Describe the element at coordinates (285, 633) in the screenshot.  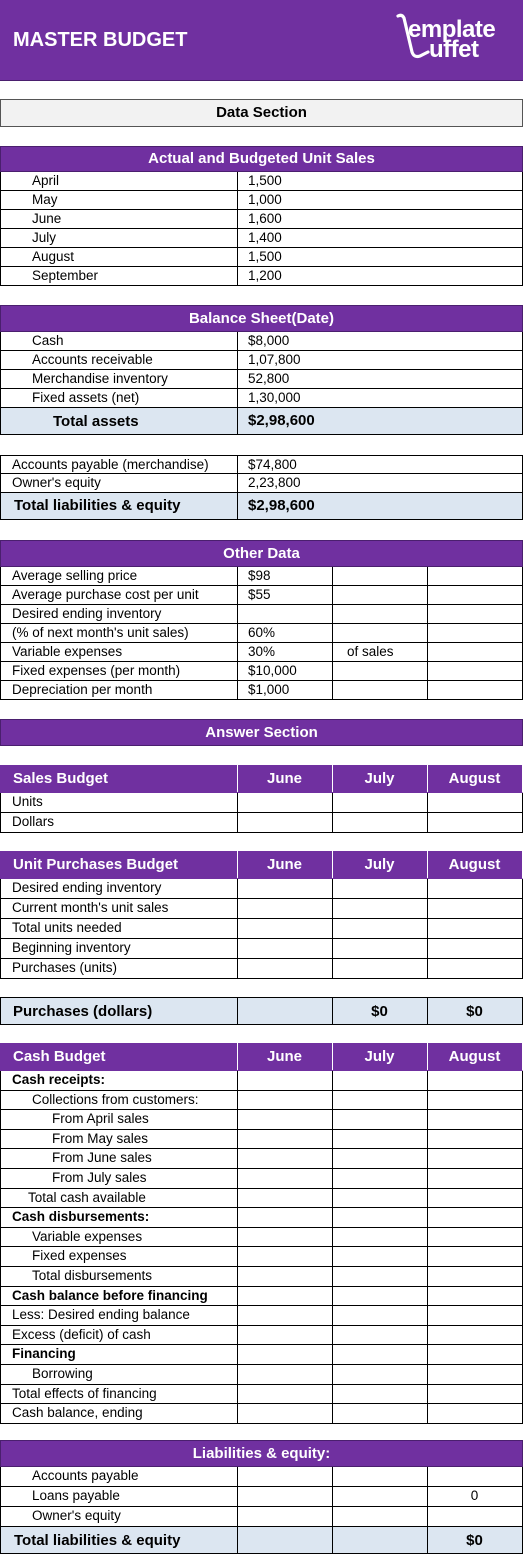
I see `row-value: 60%` at that location.